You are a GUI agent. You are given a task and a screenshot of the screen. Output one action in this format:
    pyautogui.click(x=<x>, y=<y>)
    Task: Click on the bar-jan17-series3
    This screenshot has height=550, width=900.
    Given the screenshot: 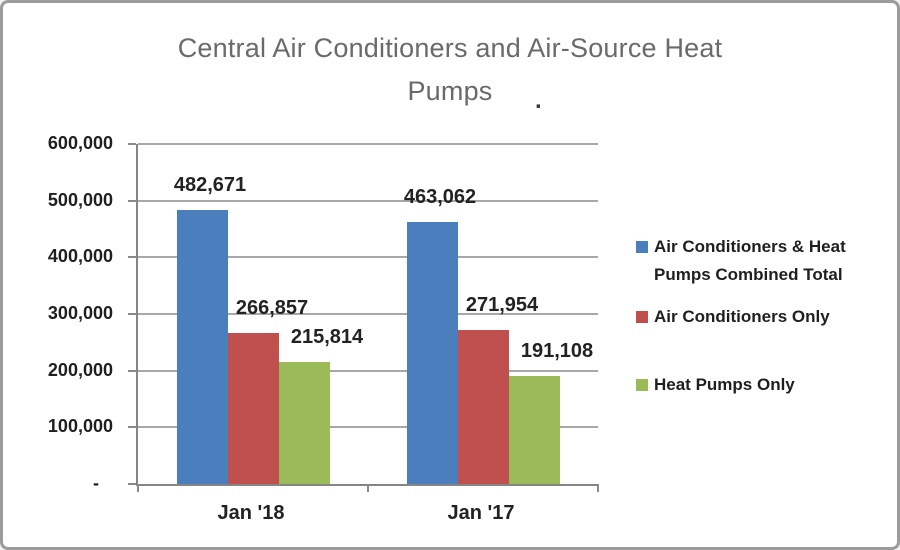 What is the action you would take?
    pyautogui.click(x=534, y=430)
    